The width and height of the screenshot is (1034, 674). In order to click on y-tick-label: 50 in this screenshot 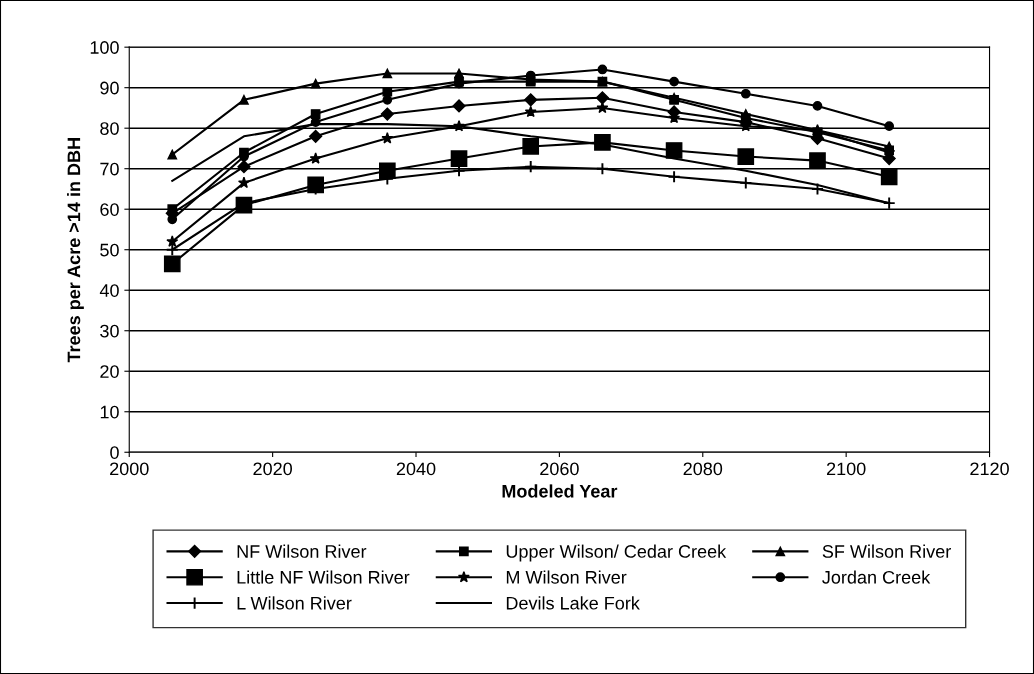, I will do `click(109, 250)`.